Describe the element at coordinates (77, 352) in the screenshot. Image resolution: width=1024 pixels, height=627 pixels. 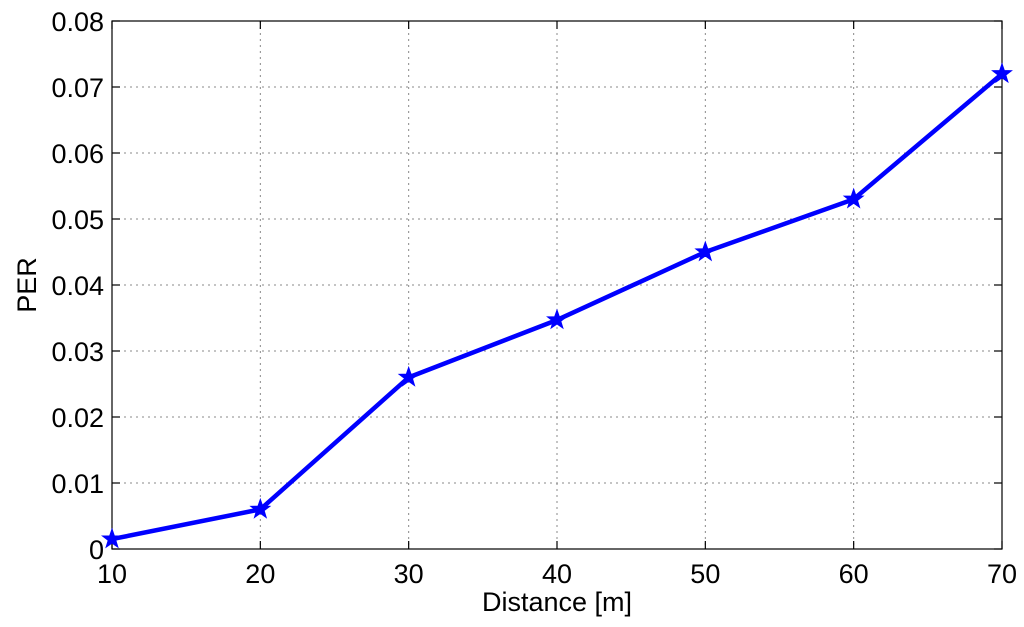
I see `y-tick-label: 0.03` at that location.